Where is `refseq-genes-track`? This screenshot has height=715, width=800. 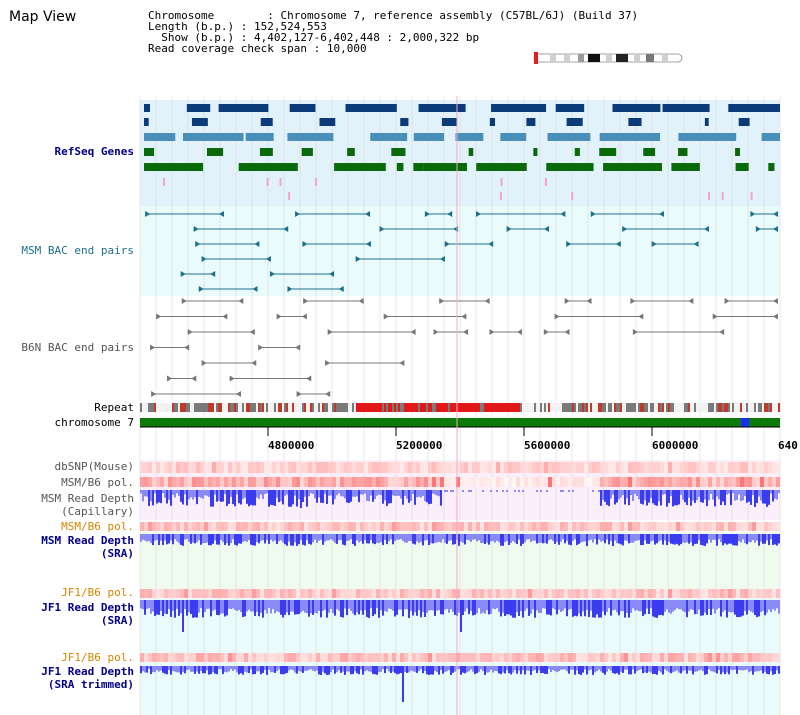
refseq-genes-track is located at coordinates (462, 152).